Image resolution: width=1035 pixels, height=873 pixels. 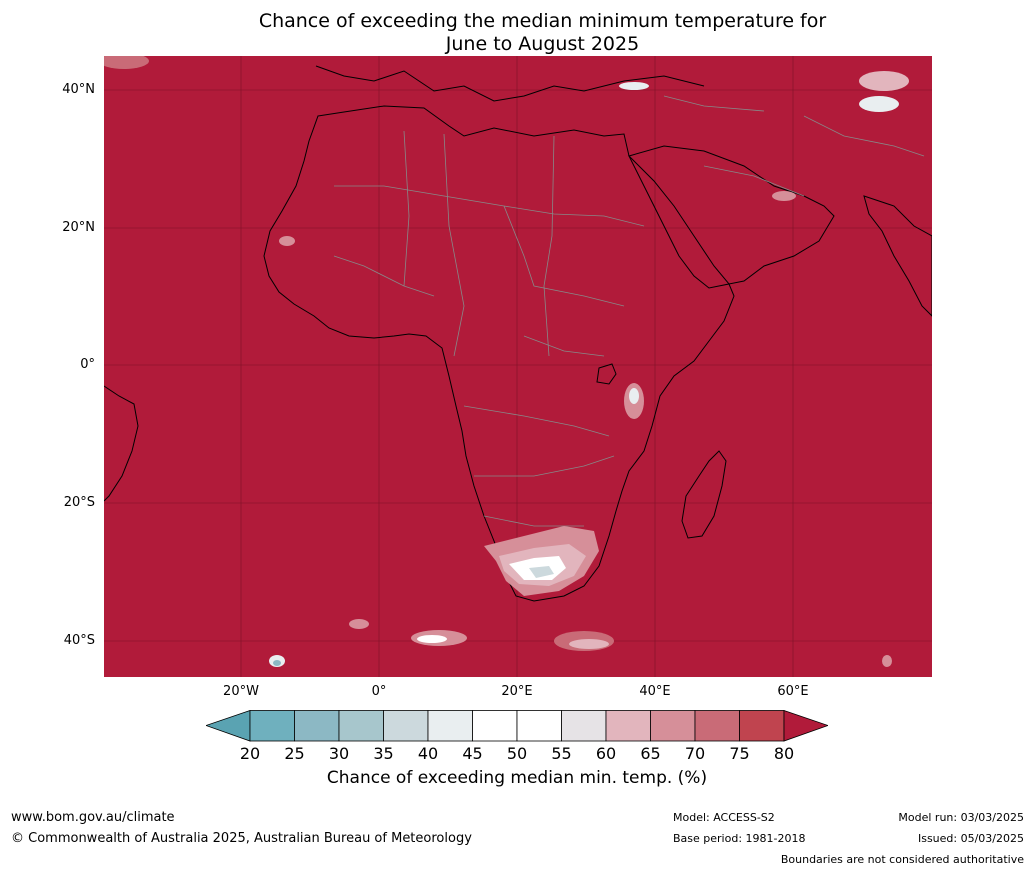 I want to click on lon-label-40e: 40°E, so click(x=655, y=691).